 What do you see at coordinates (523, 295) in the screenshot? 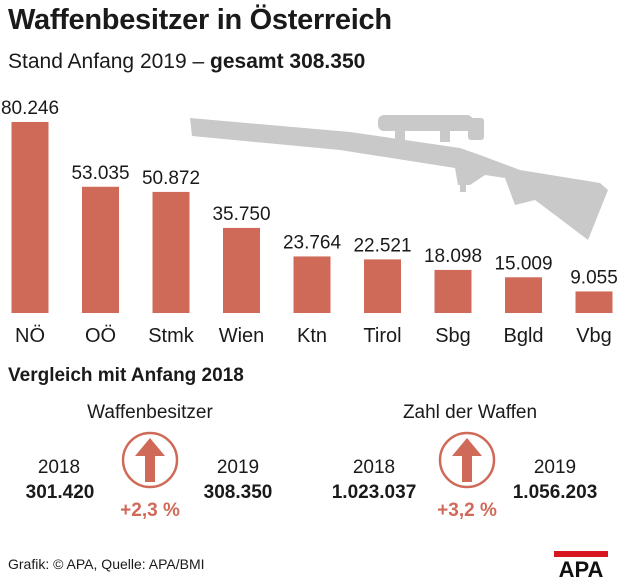
I see `bar-Bgld` at bounding box center [523, 295].